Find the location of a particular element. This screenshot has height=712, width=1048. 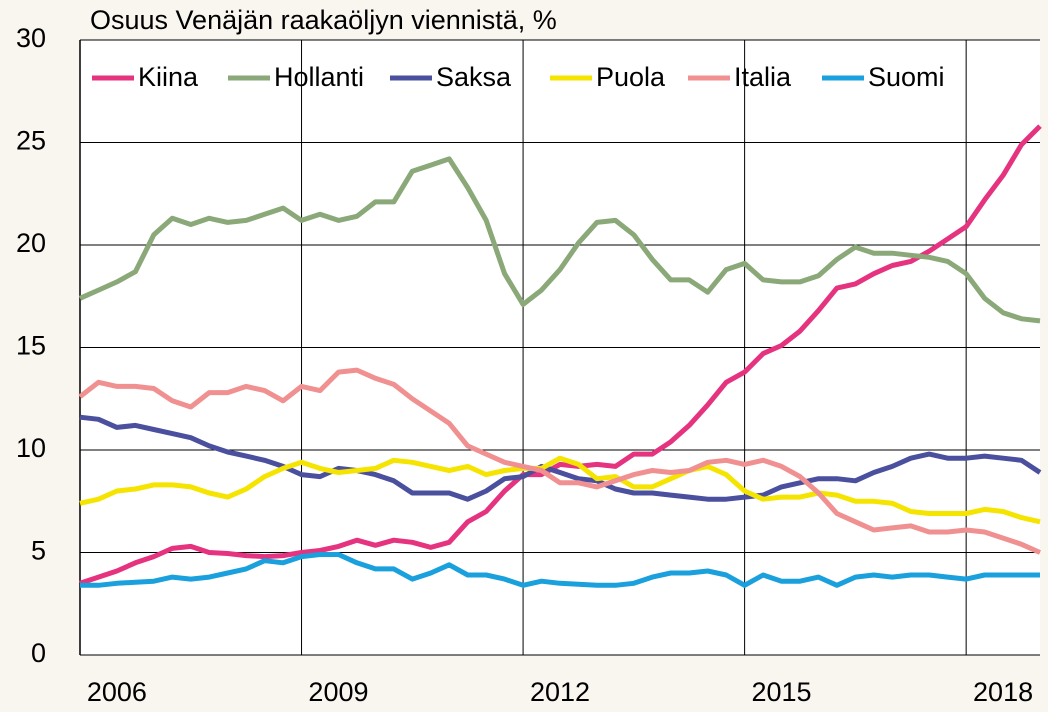

y-tick-label: 0 is located at coordinates (38, 653).